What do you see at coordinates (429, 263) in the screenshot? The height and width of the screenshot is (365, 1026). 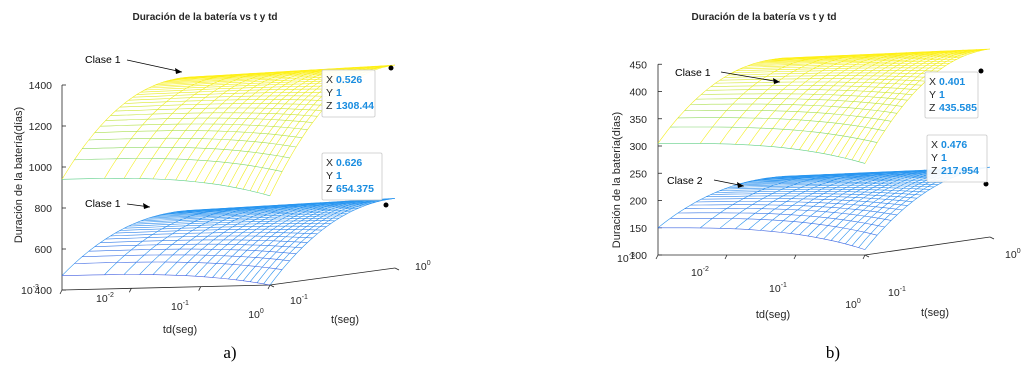 I see `y-tick-label-exp: 0` at bounding box center [429, 263].